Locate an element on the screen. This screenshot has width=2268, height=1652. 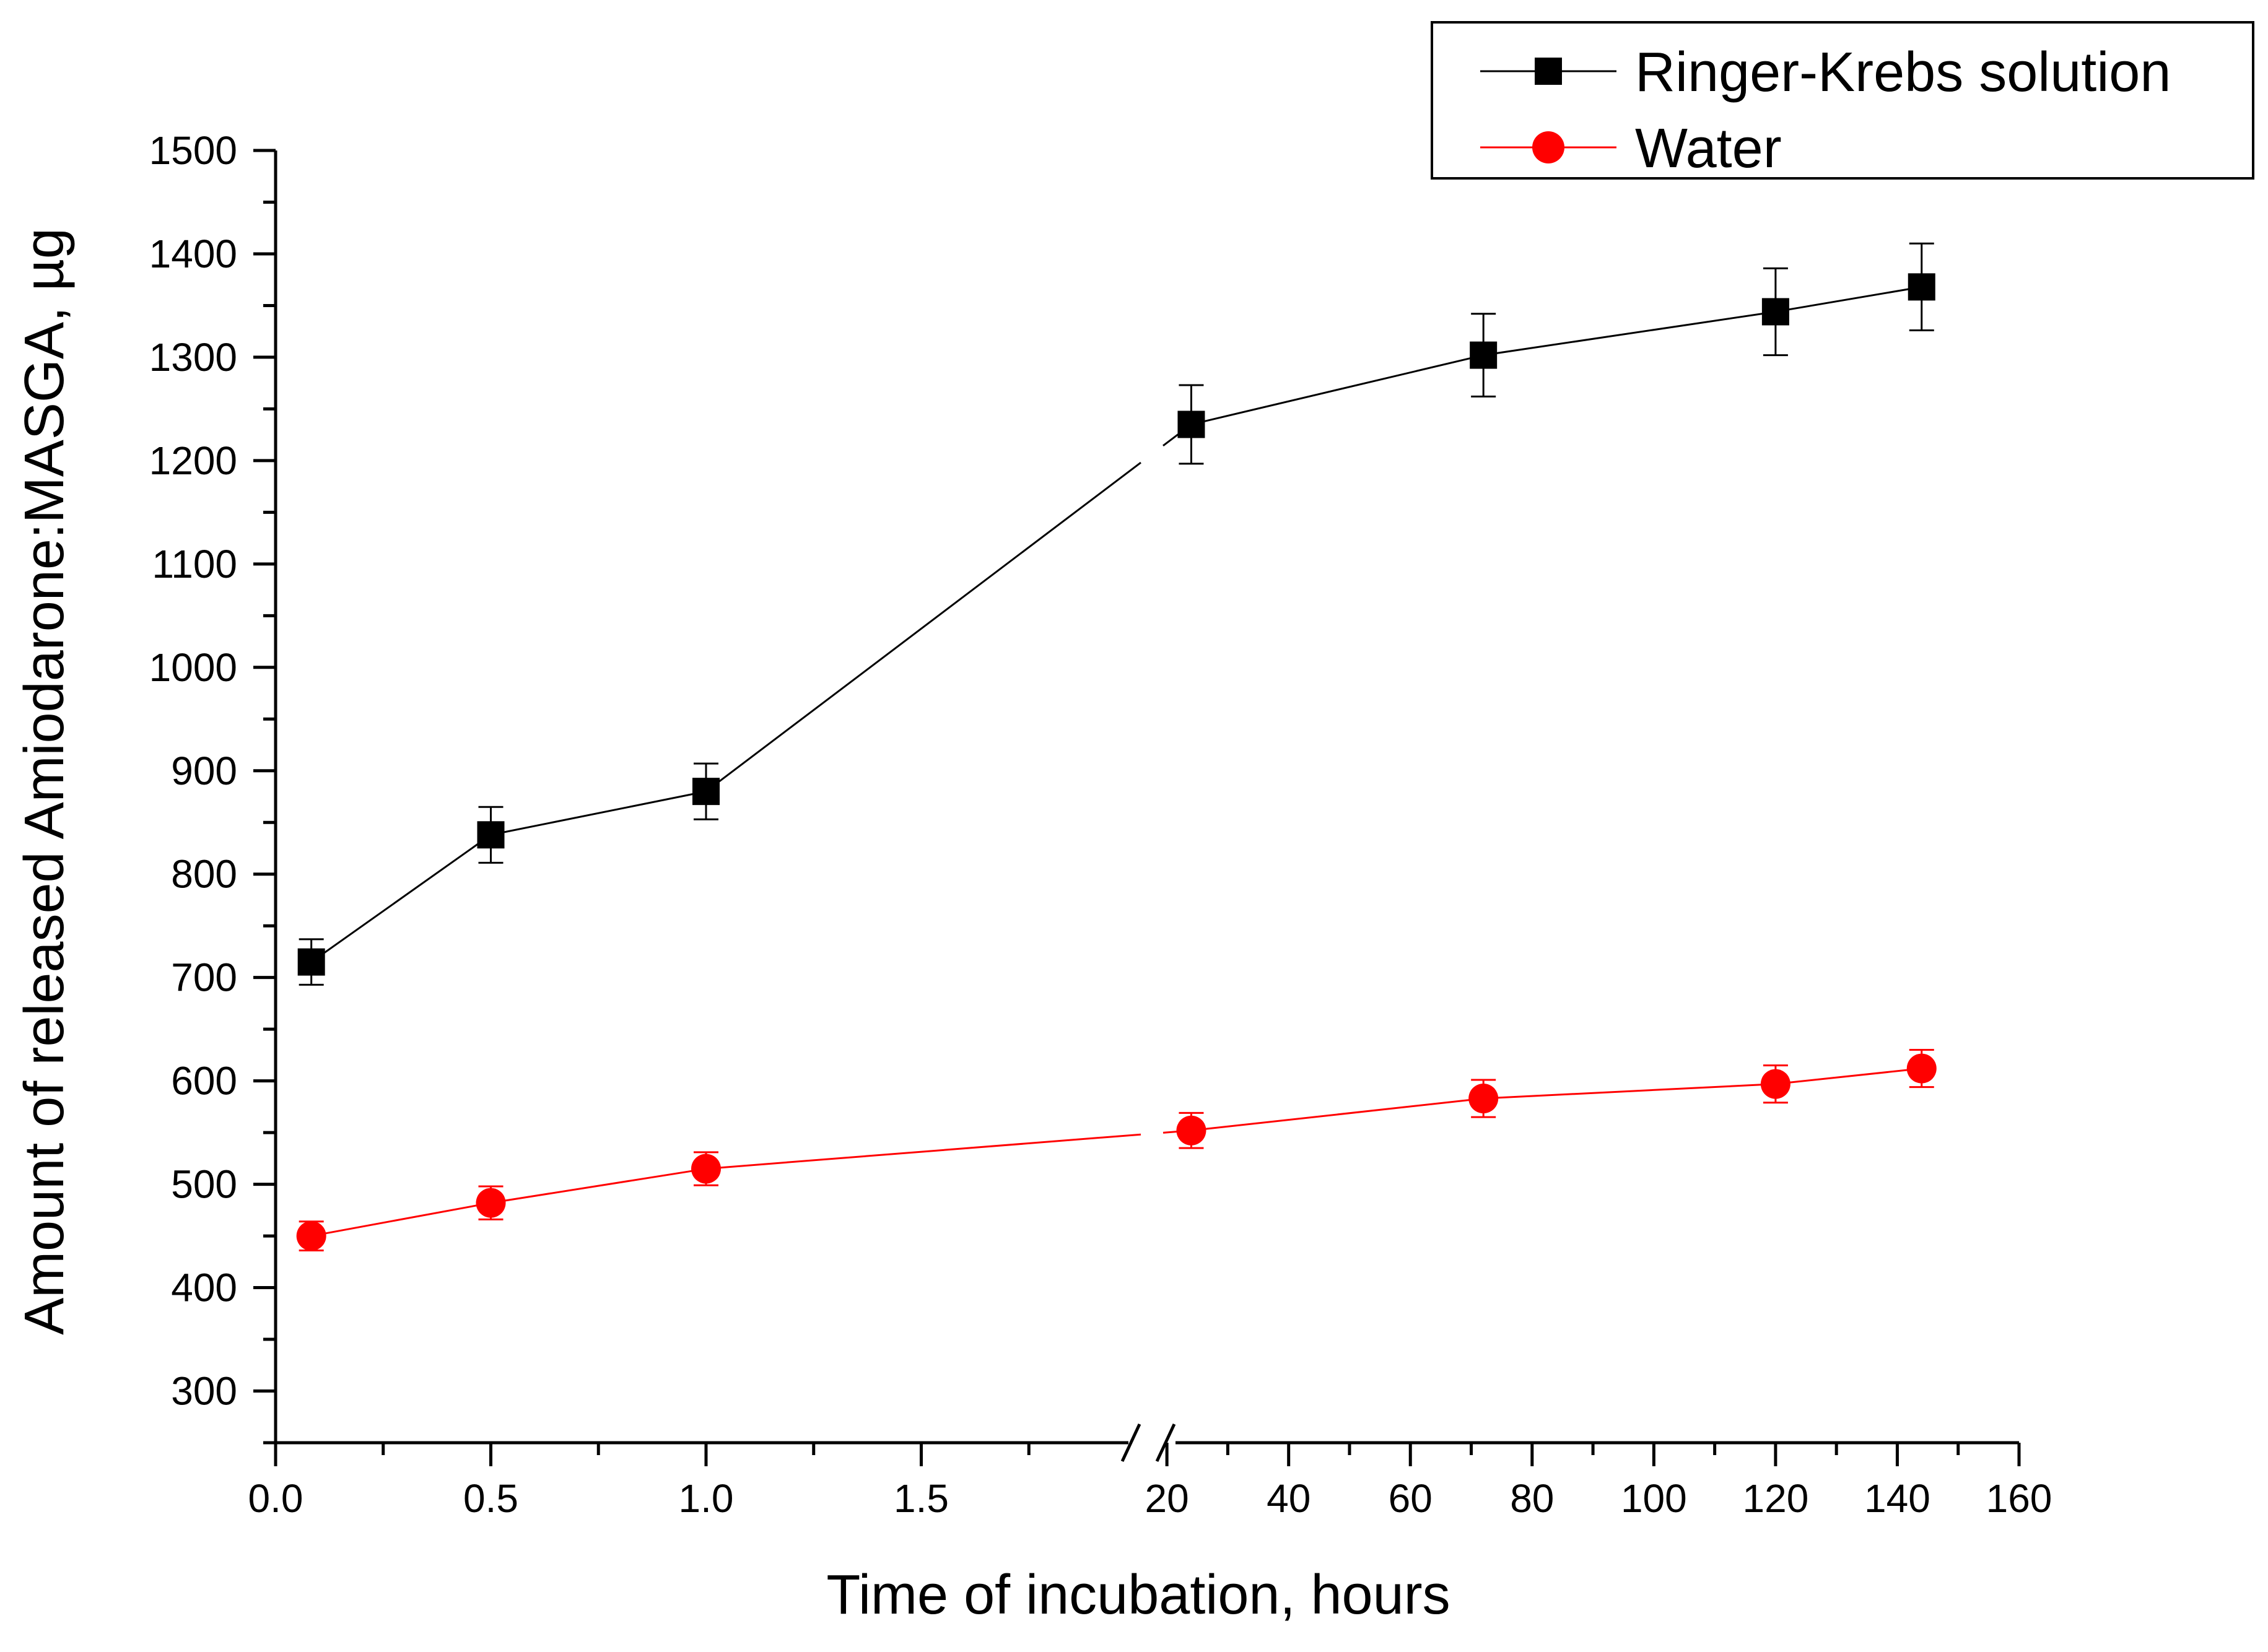
x-tick-label: 0.0 is located at coordinates (275, 1499).